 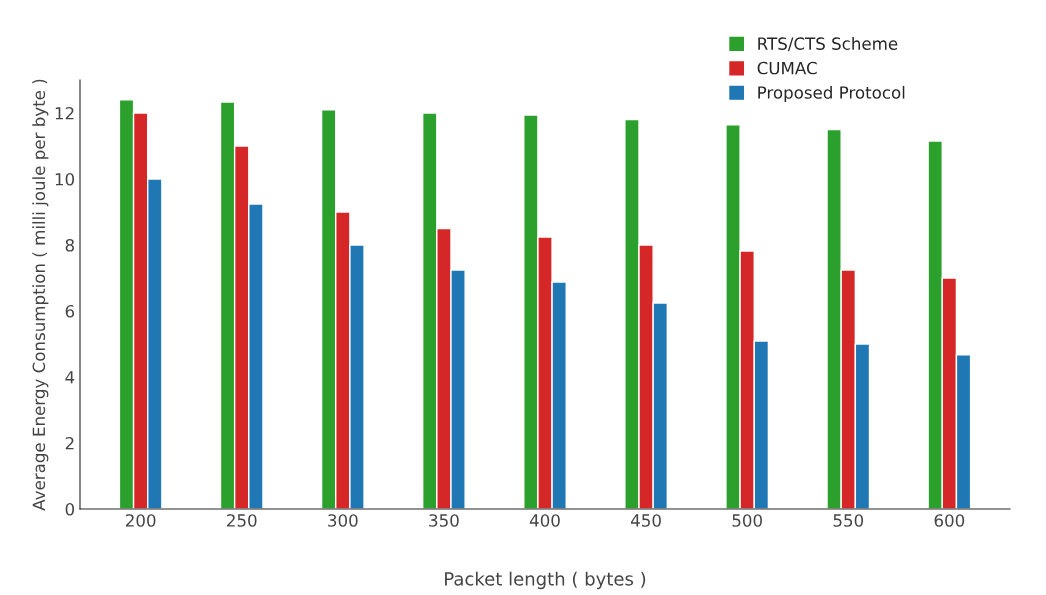 What do you see at coordinates (544, 520) in the screenshot?
I see `x-tick-label: 400` at bounding box center [544, 520].